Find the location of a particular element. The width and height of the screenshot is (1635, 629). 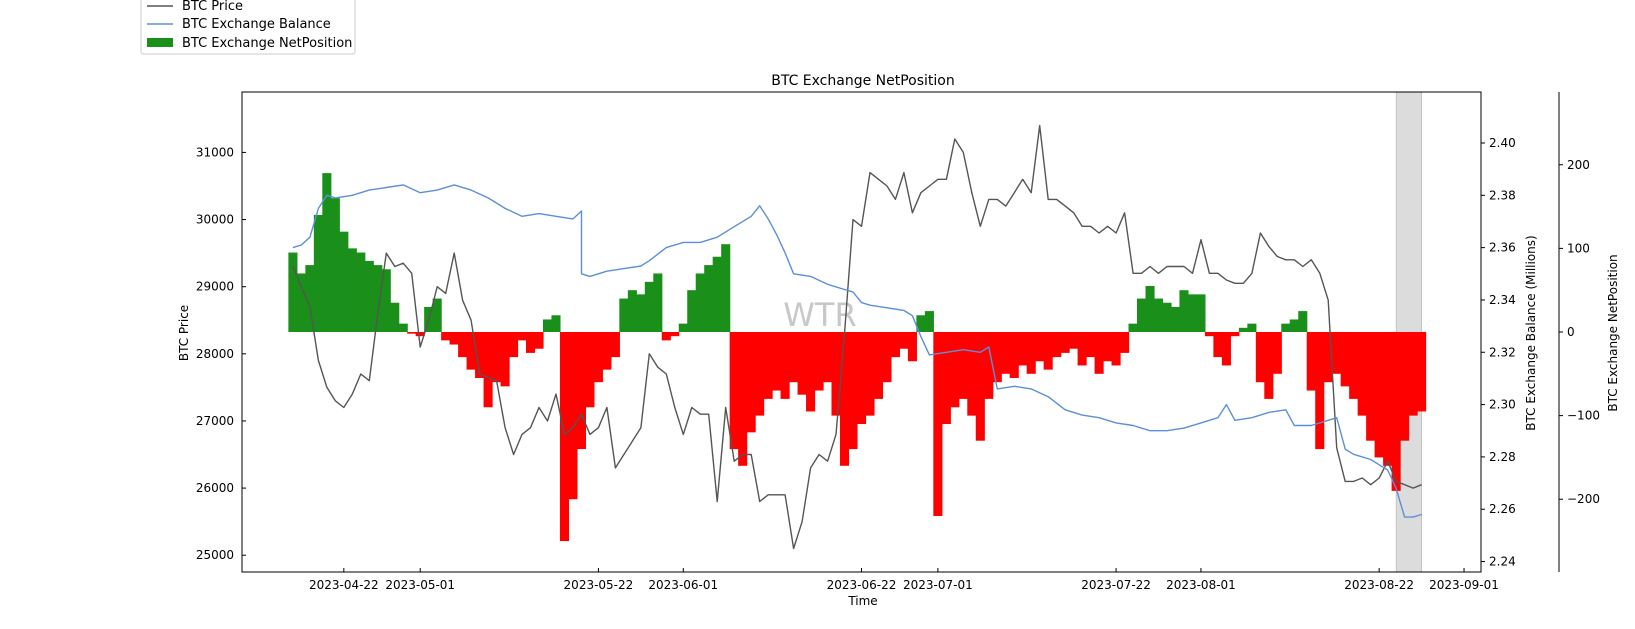

left-tick-label: 27000 is located at coordinates (215, 421).